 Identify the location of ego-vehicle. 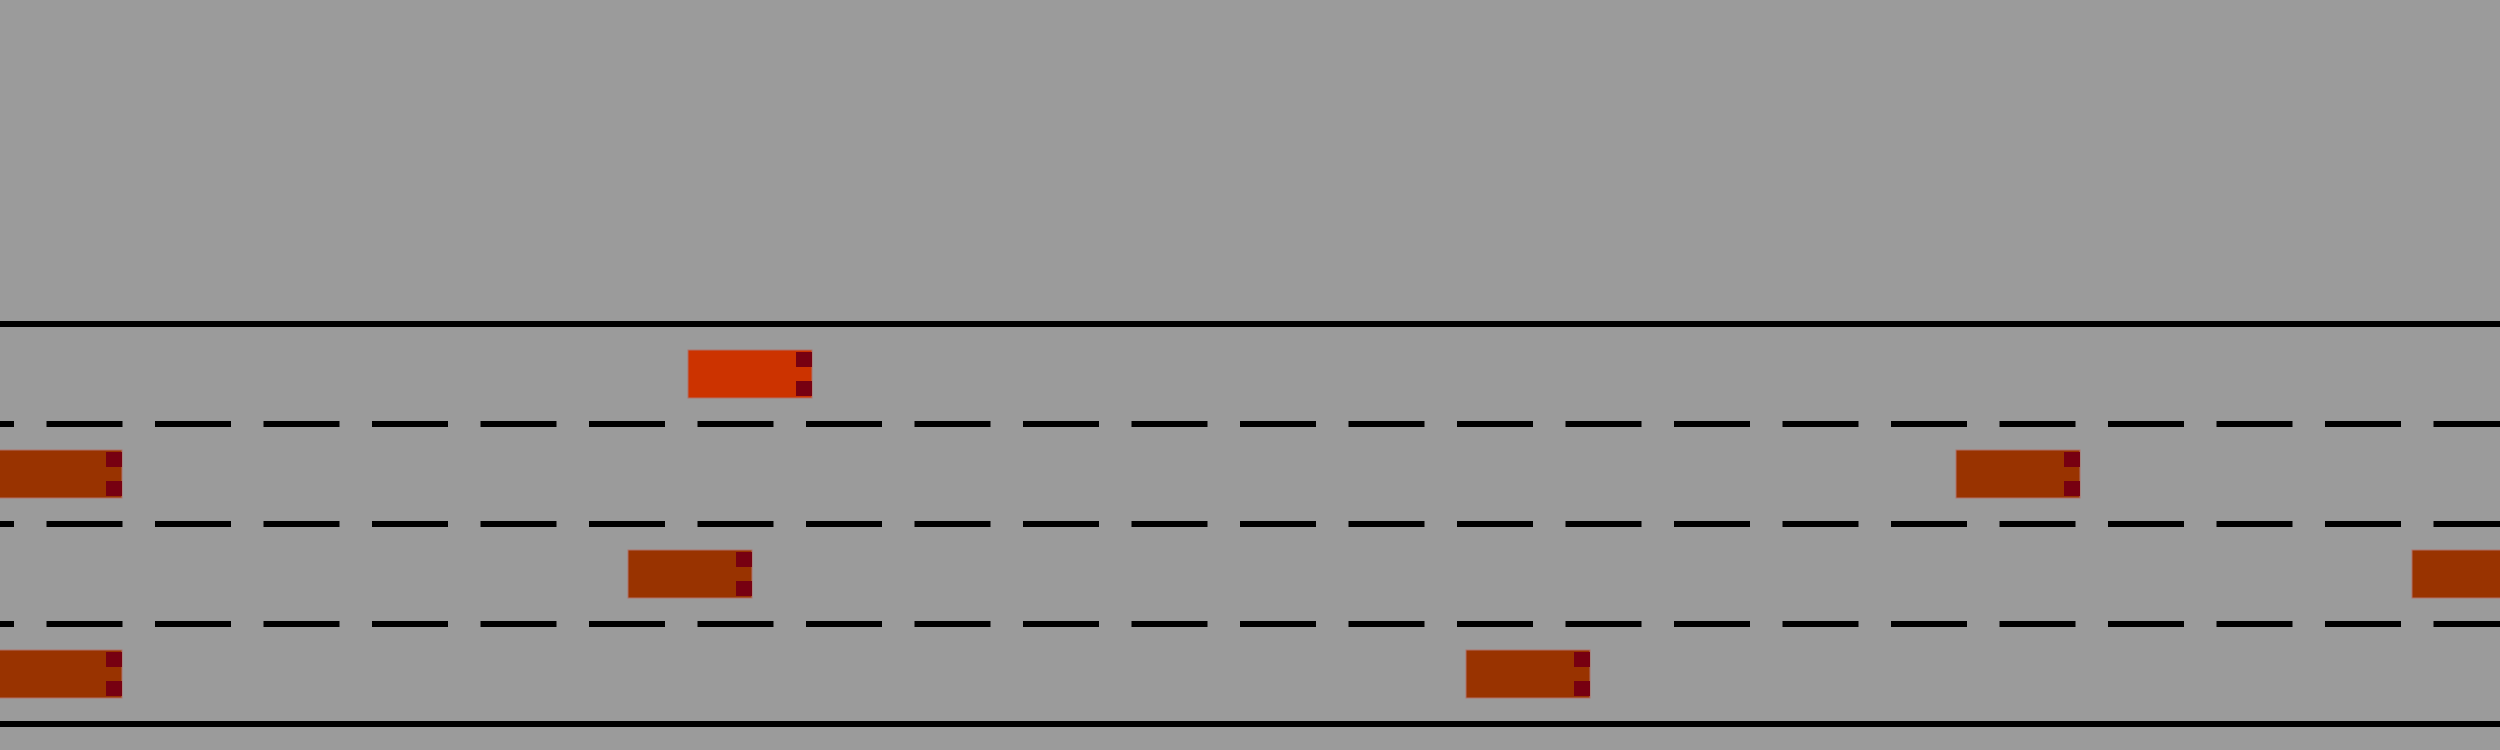
(750, 374).